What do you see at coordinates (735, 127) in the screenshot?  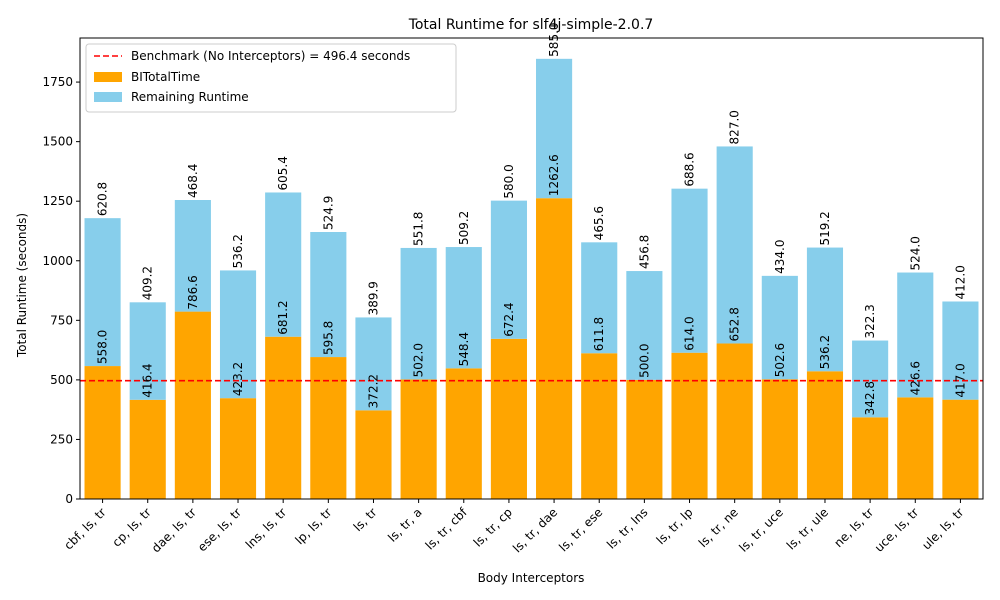 I see `bar-label-remaining-runtime: 827.0` at bounding box center [735, 127].